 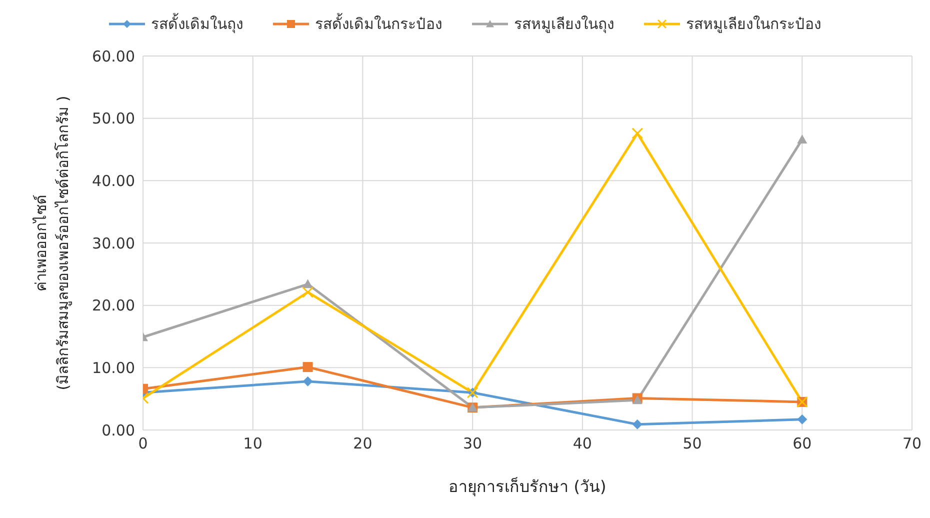 What do you see at coordinates (113, 56) in the screenshot?
I see `y-tick-label: 60.00` at bounding box center [113, 56].